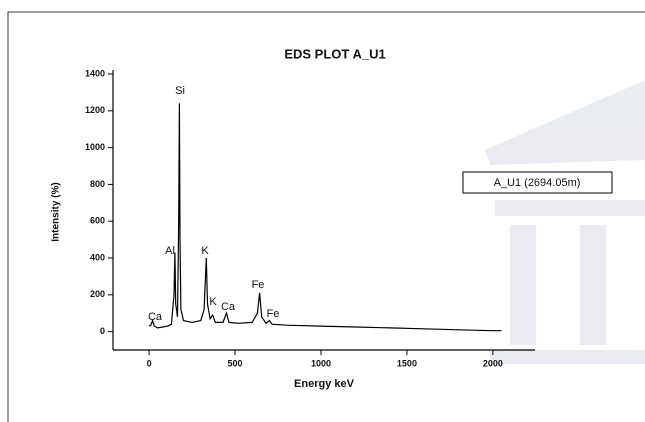 Image resolution: width=645 pixels, height=422 pixels. What do you see at coordinates (324, 384) in the screenshot?
I see `x-axis-label: Energy keV` at bounding box center [324, 384].